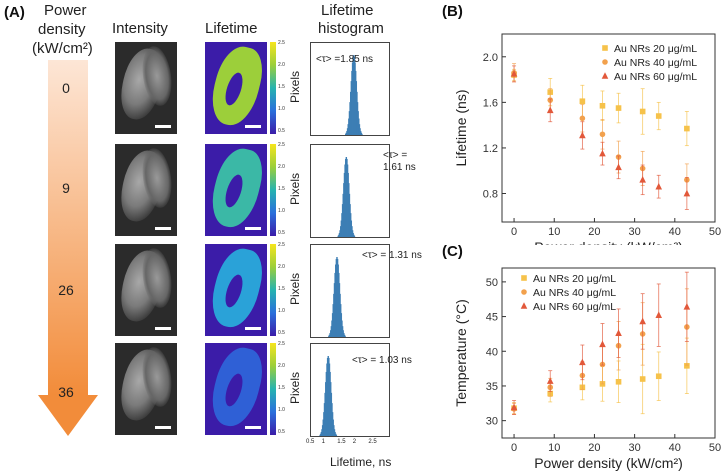 The height and width of the screenshot is (474, 725). What do you see at coordinates (350, 291) in the screenshot?
I see `lifetime-histogram` at bounding box center [350, 291].